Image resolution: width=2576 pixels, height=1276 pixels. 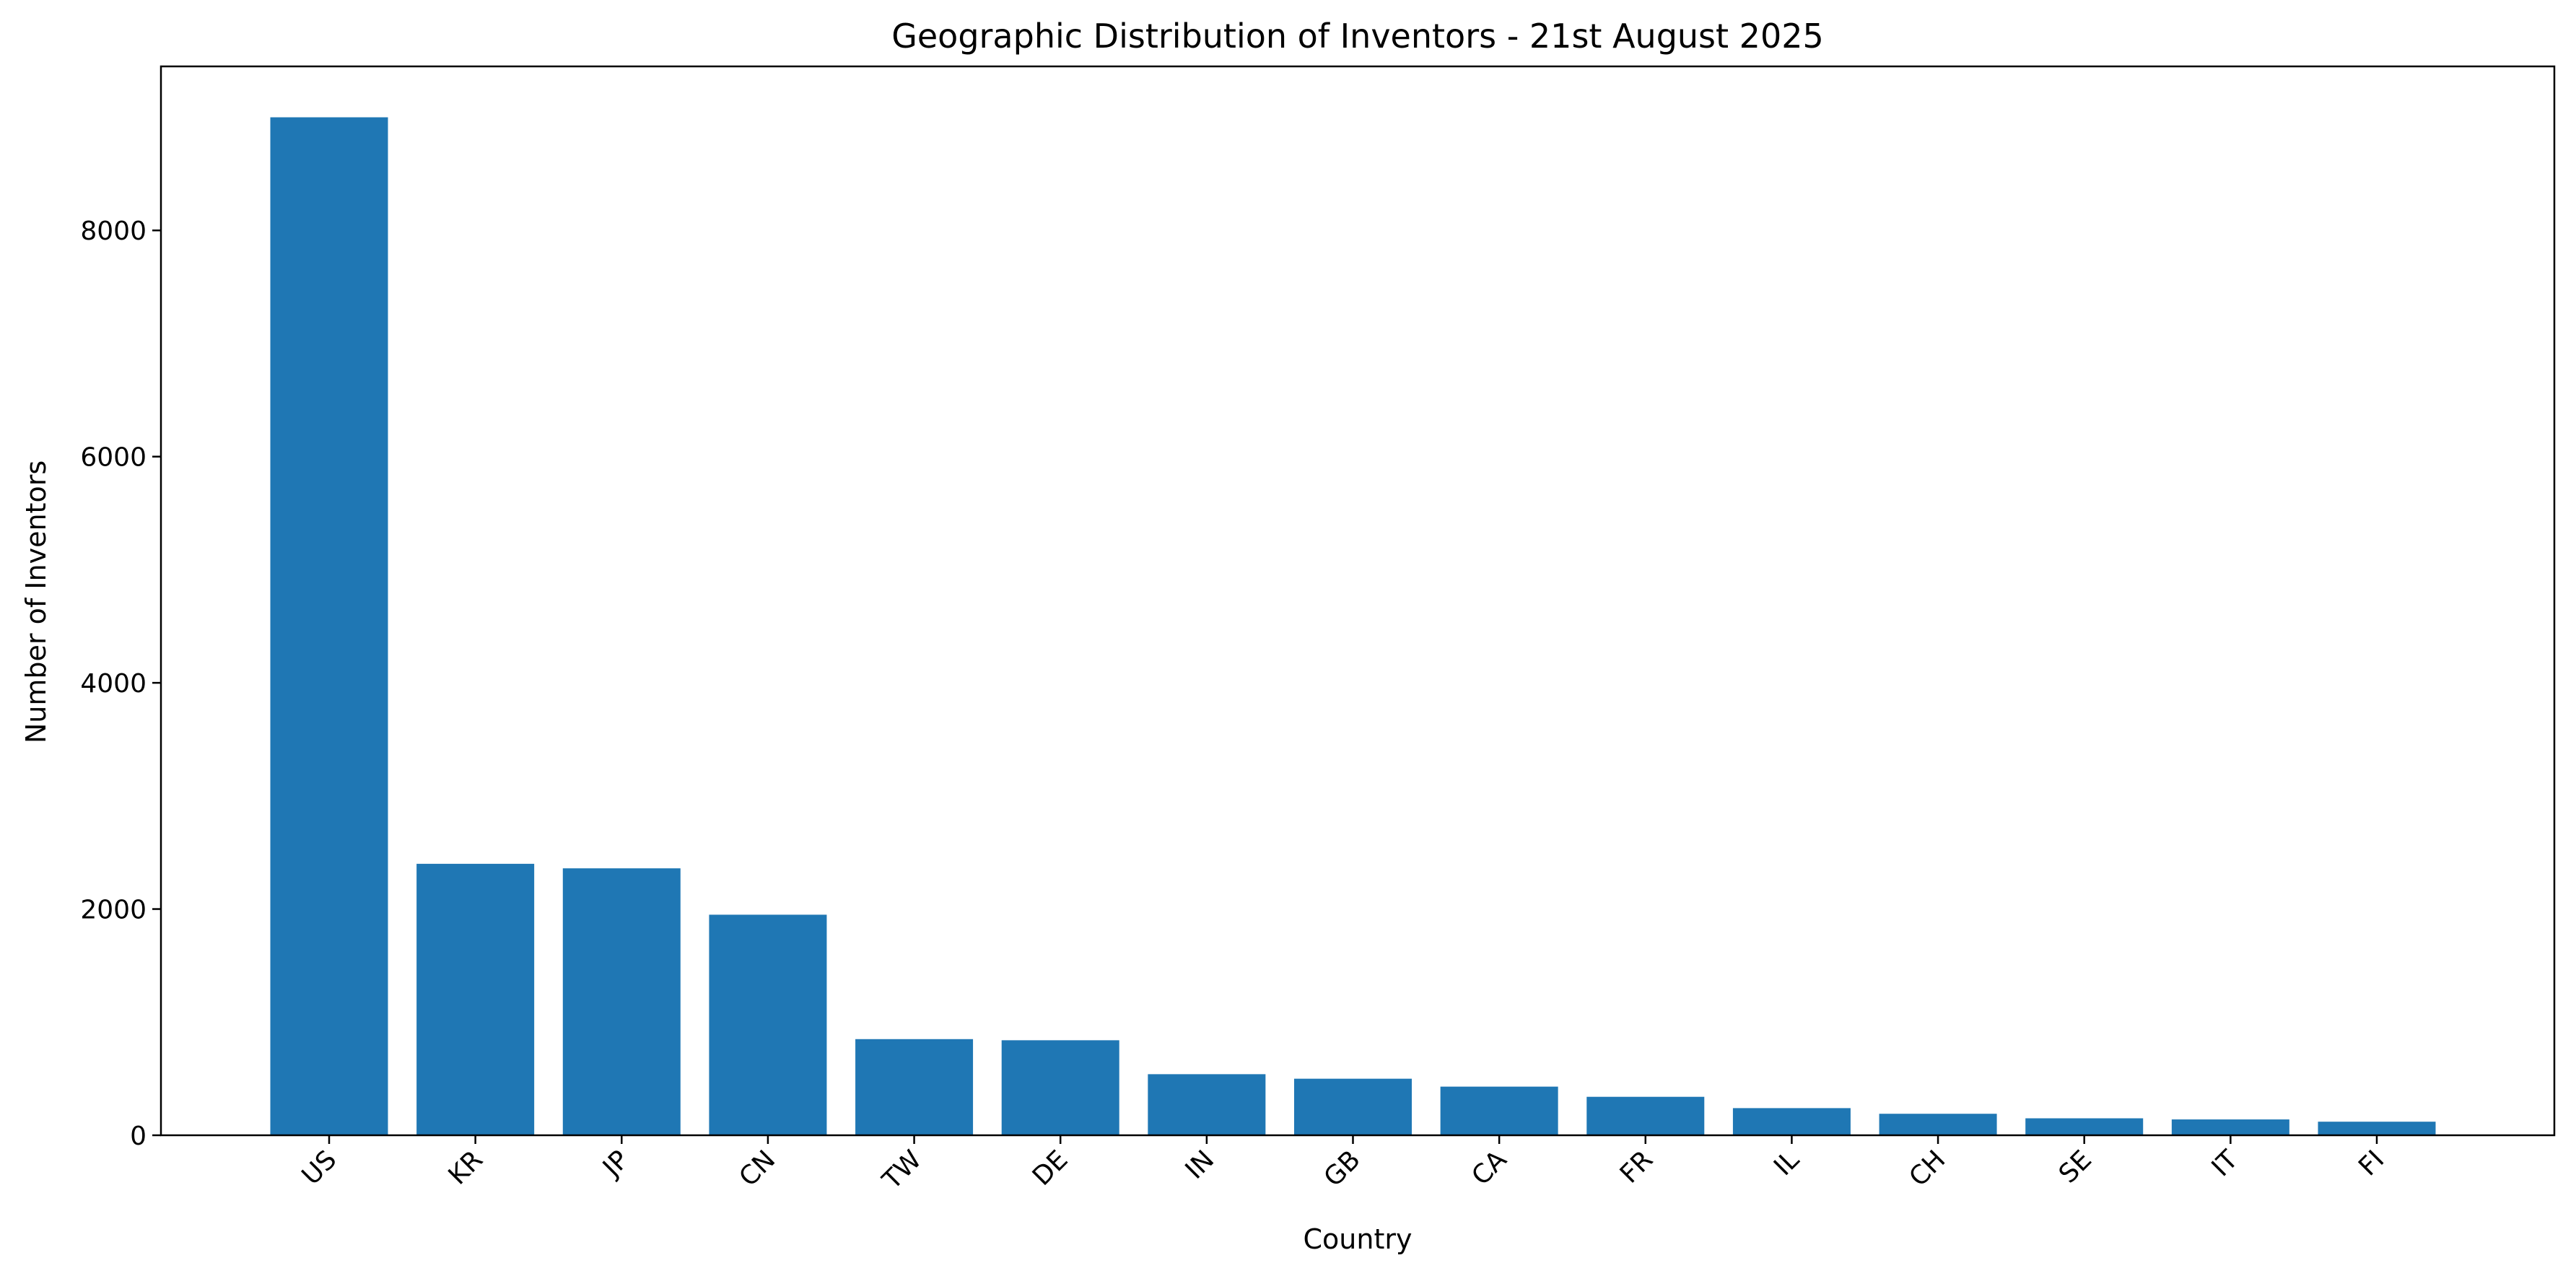 I want to click on x-tick-label: JP, so click(x=615, y=1164).